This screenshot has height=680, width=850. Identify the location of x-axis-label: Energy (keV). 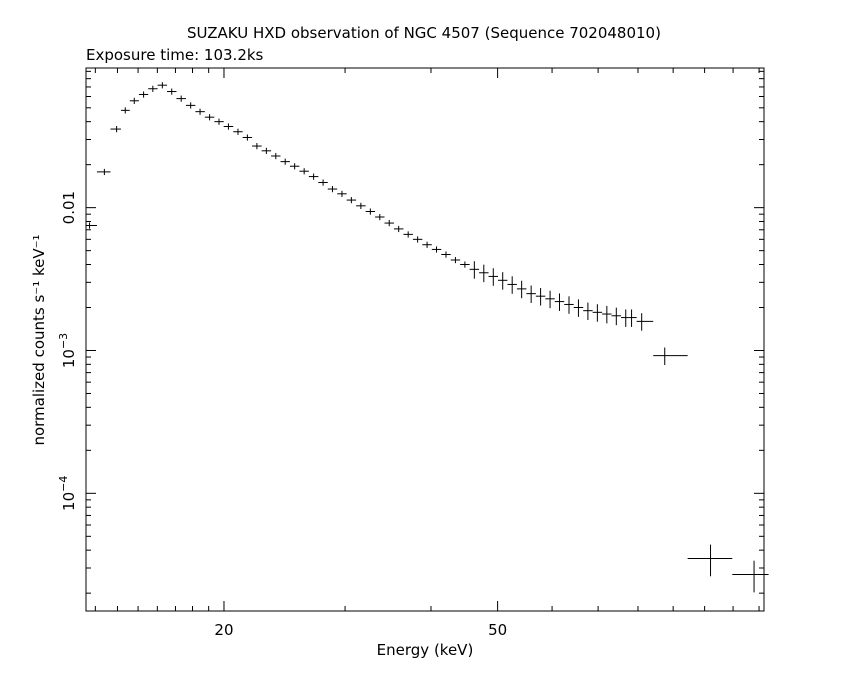
(425, 650).